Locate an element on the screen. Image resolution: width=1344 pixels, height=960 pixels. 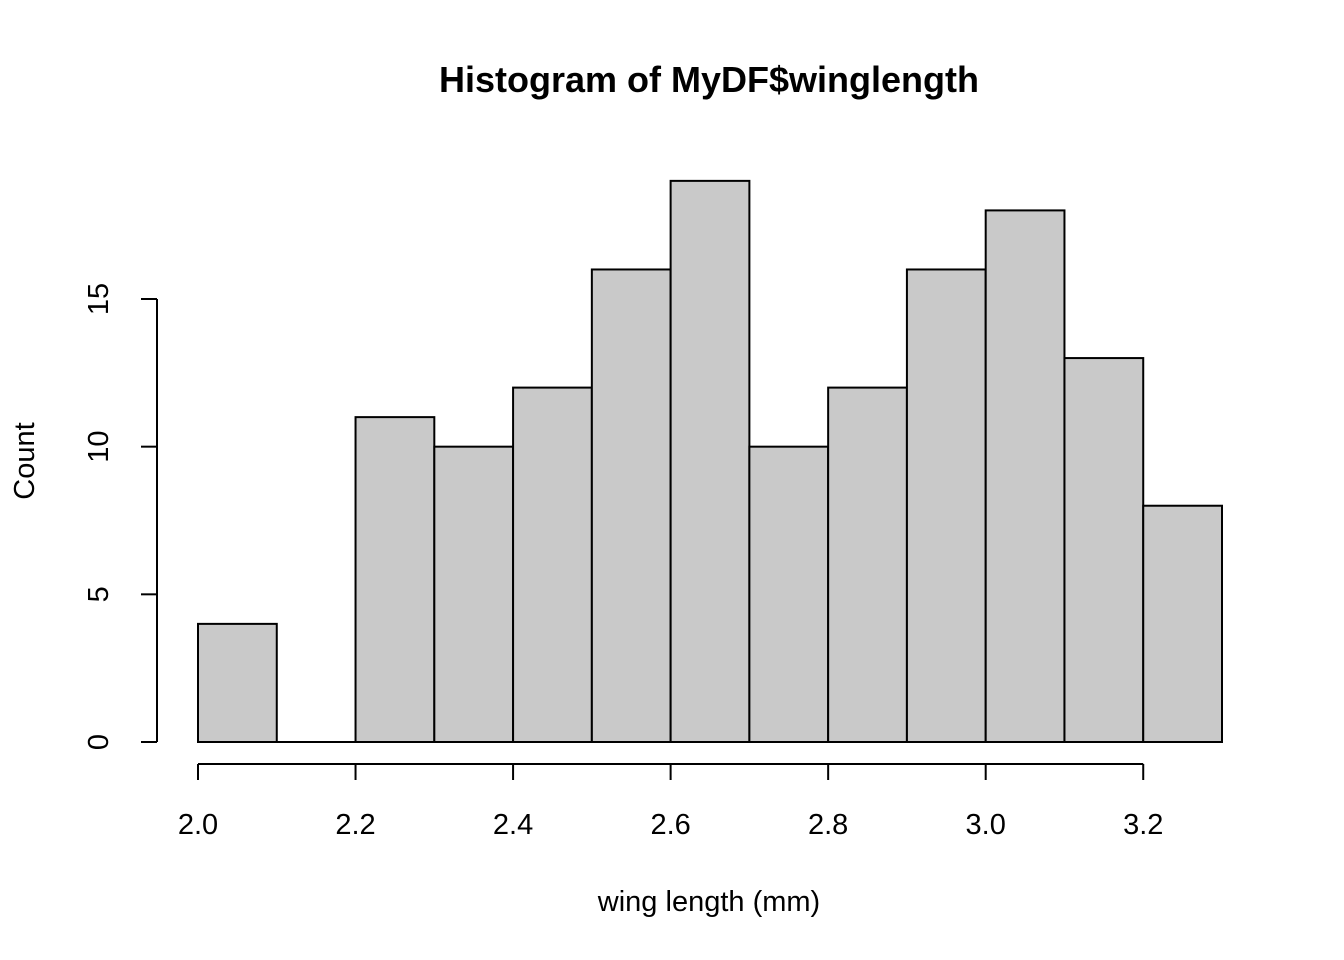
y-ticks-group: 0 5 10 15 is located at coordinates (120, 516).